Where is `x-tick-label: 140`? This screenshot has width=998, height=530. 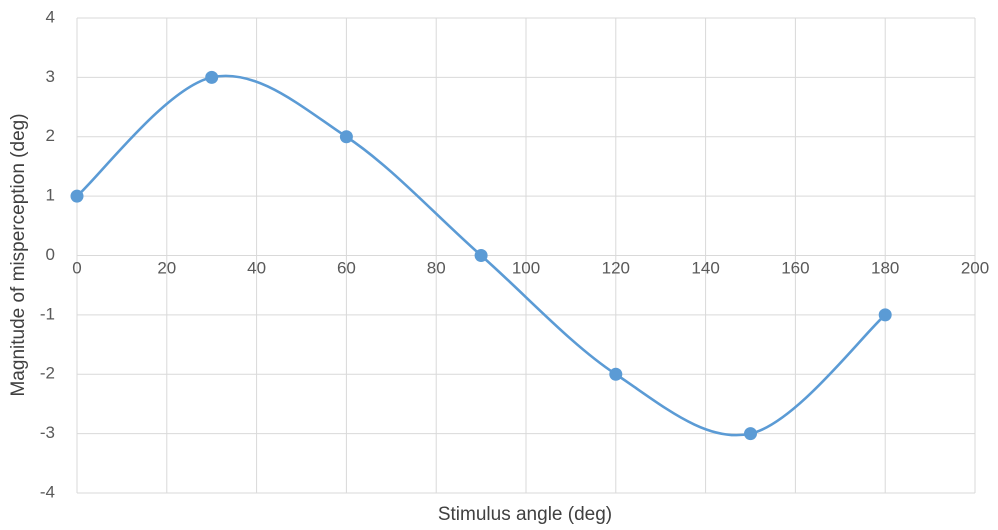
x-tick-label: 140 is located at coordinates (705, 268).